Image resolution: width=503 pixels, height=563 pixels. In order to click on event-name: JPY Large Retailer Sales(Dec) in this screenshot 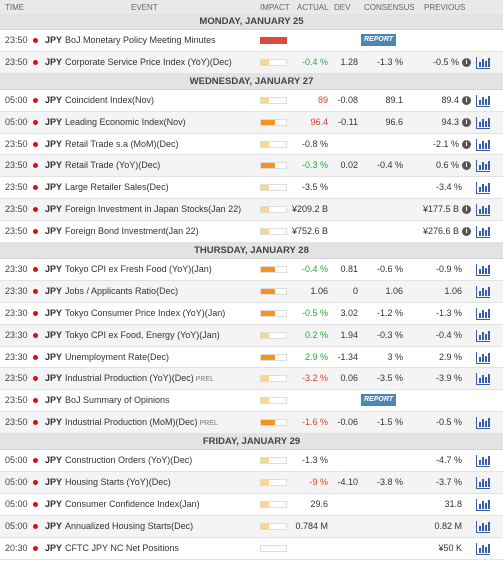, I will do `click(107, 187)`.